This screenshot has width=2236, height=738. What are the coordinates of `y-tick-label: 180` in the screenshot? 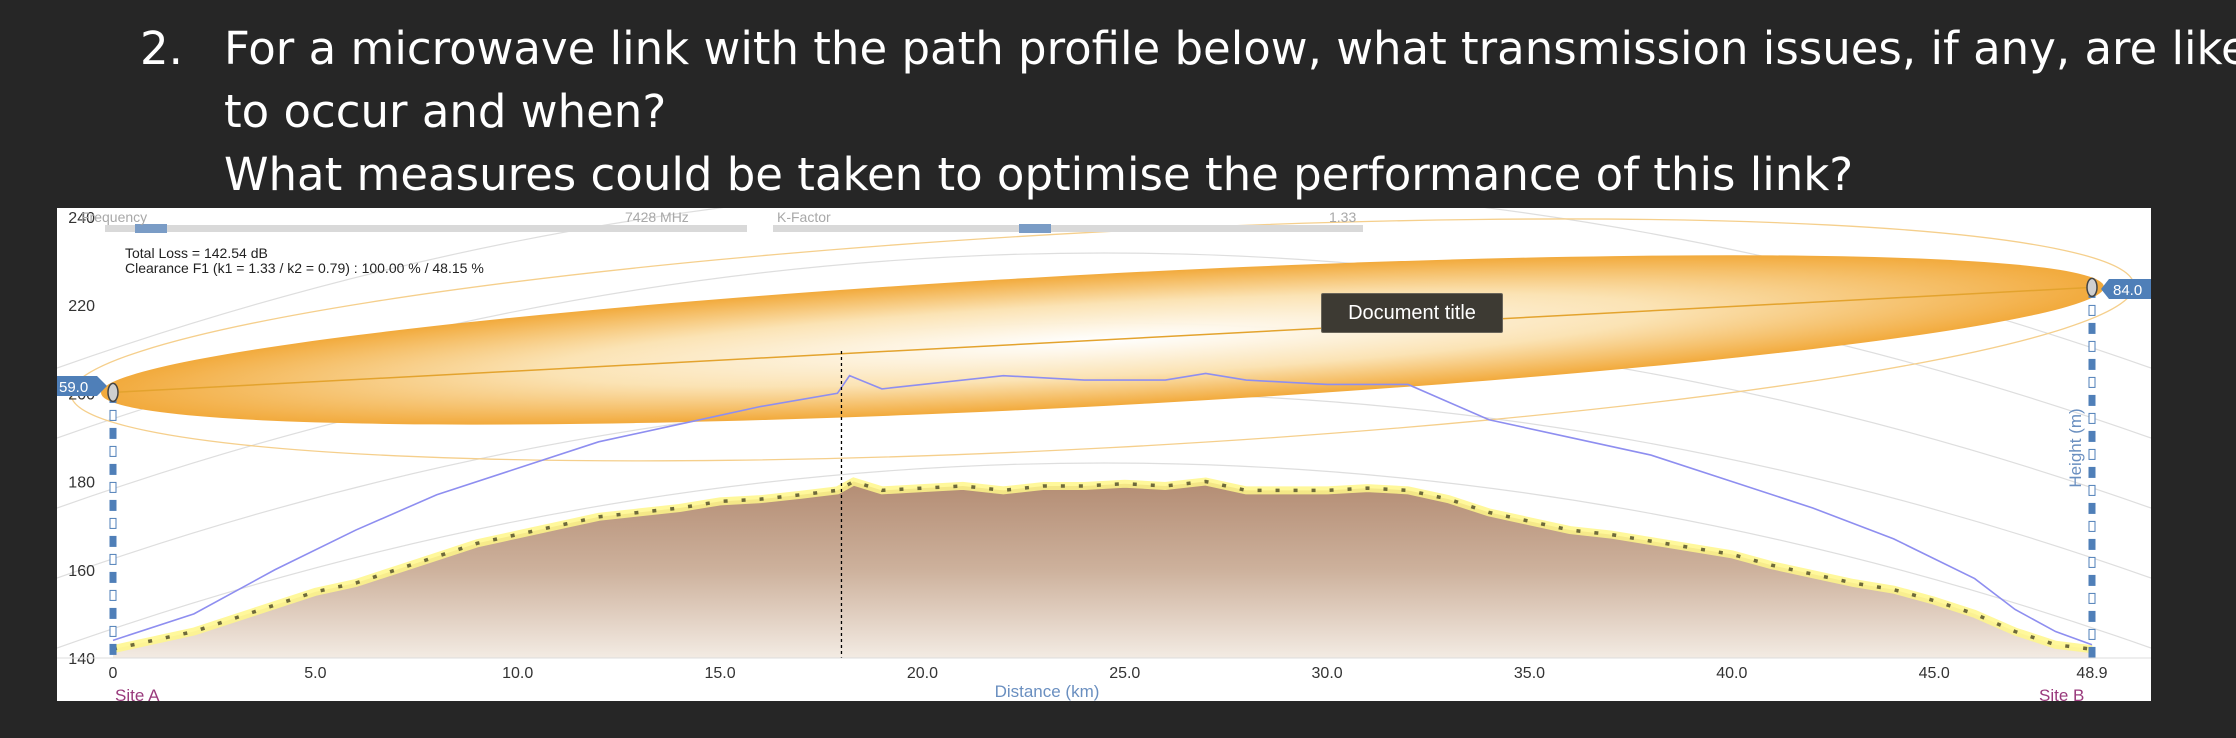 It's located at (81, 483).